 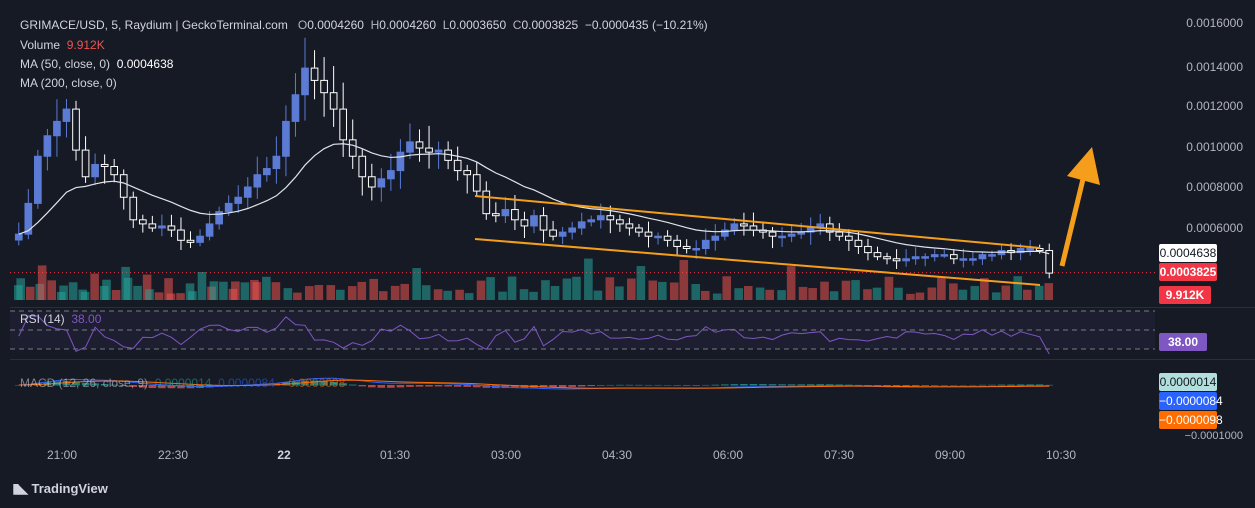 What do you see at coordinates (1214, 147) in the screenshot?
I see `price-tick: 0.0010000` at bounding box center [1214, 147].